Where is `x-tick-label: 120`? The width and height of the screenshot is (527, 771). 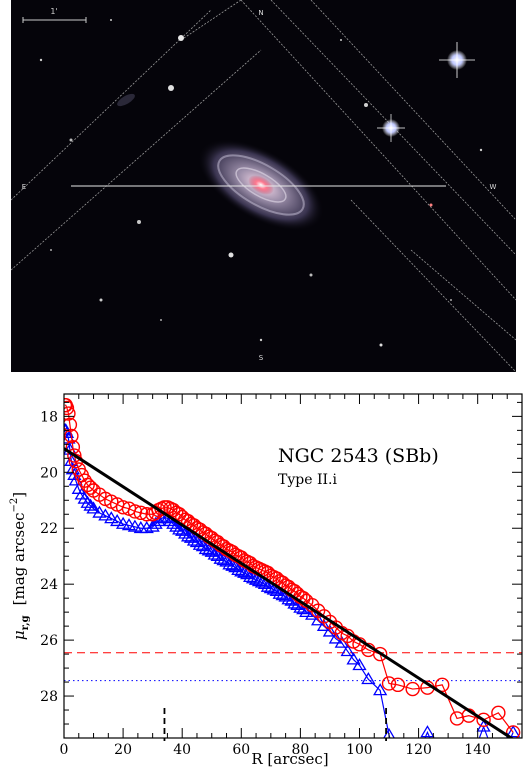
x-tick-label: 120 is located at coordinates (418, 750).